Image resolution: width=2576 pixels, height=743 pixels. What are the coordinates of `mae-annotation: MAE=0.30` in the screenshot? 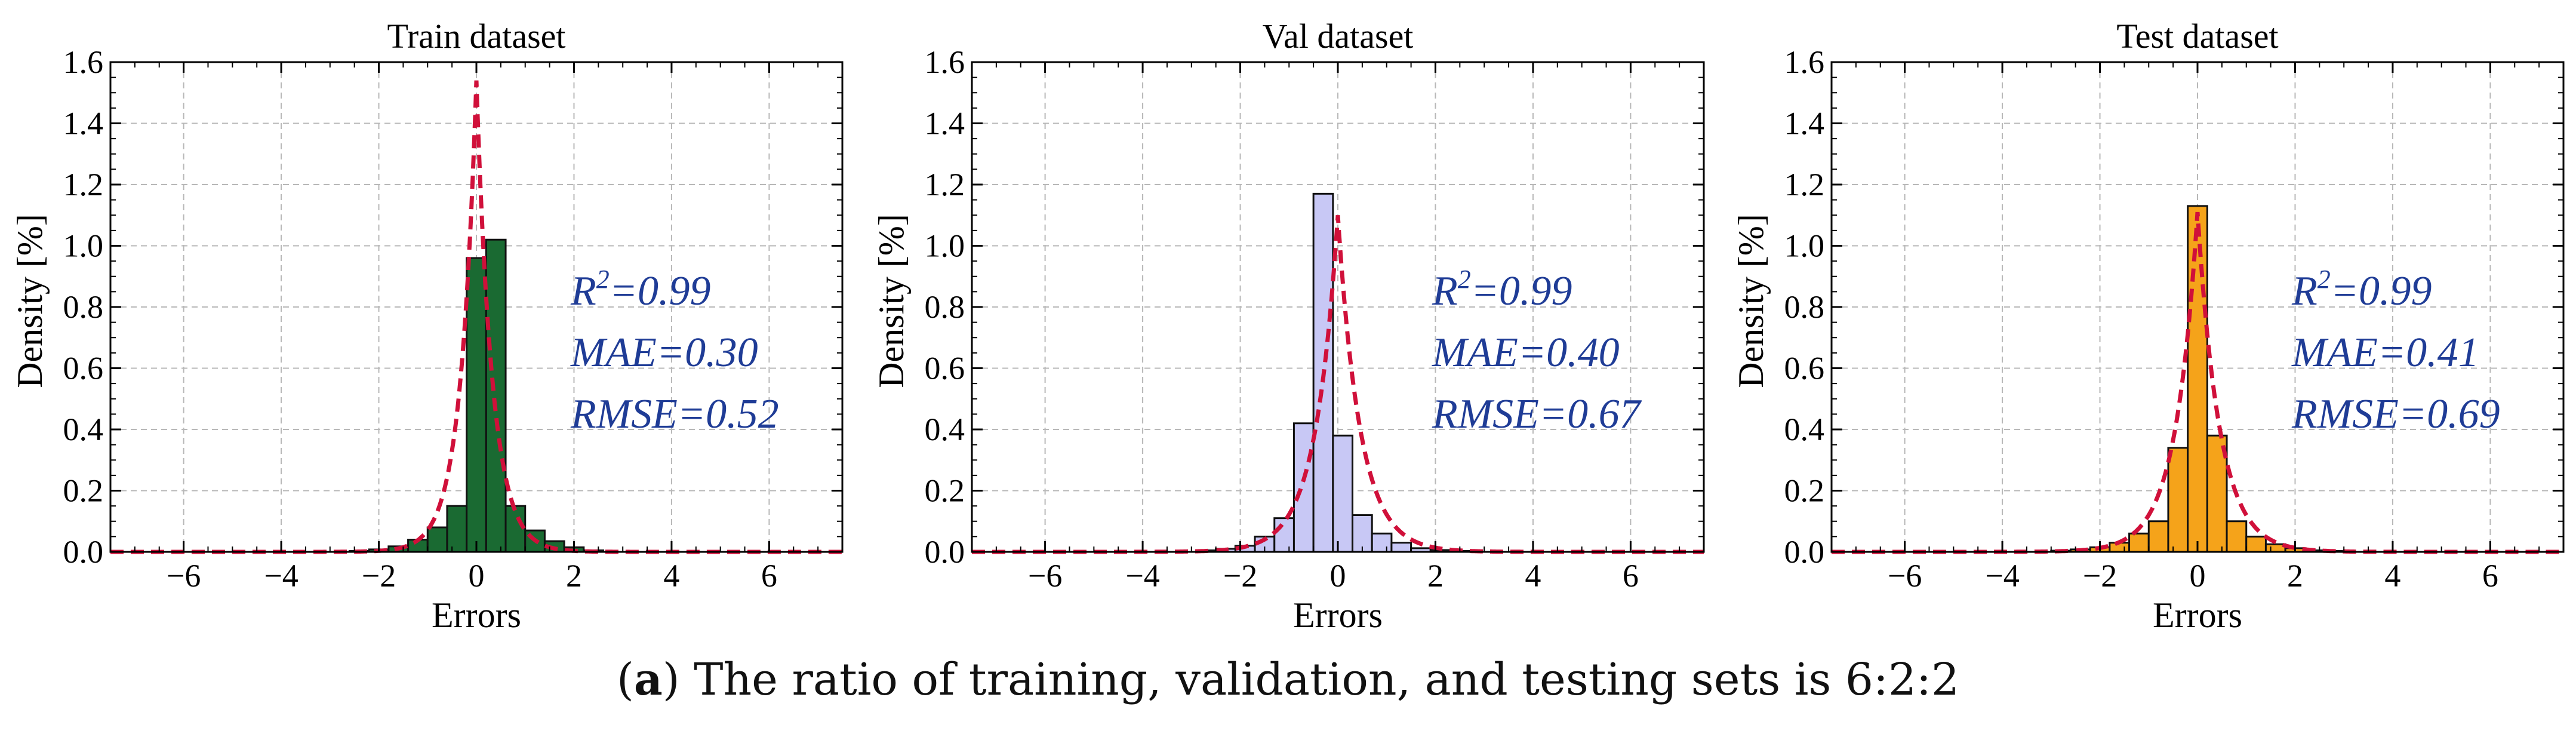 It's located at (664, 353).